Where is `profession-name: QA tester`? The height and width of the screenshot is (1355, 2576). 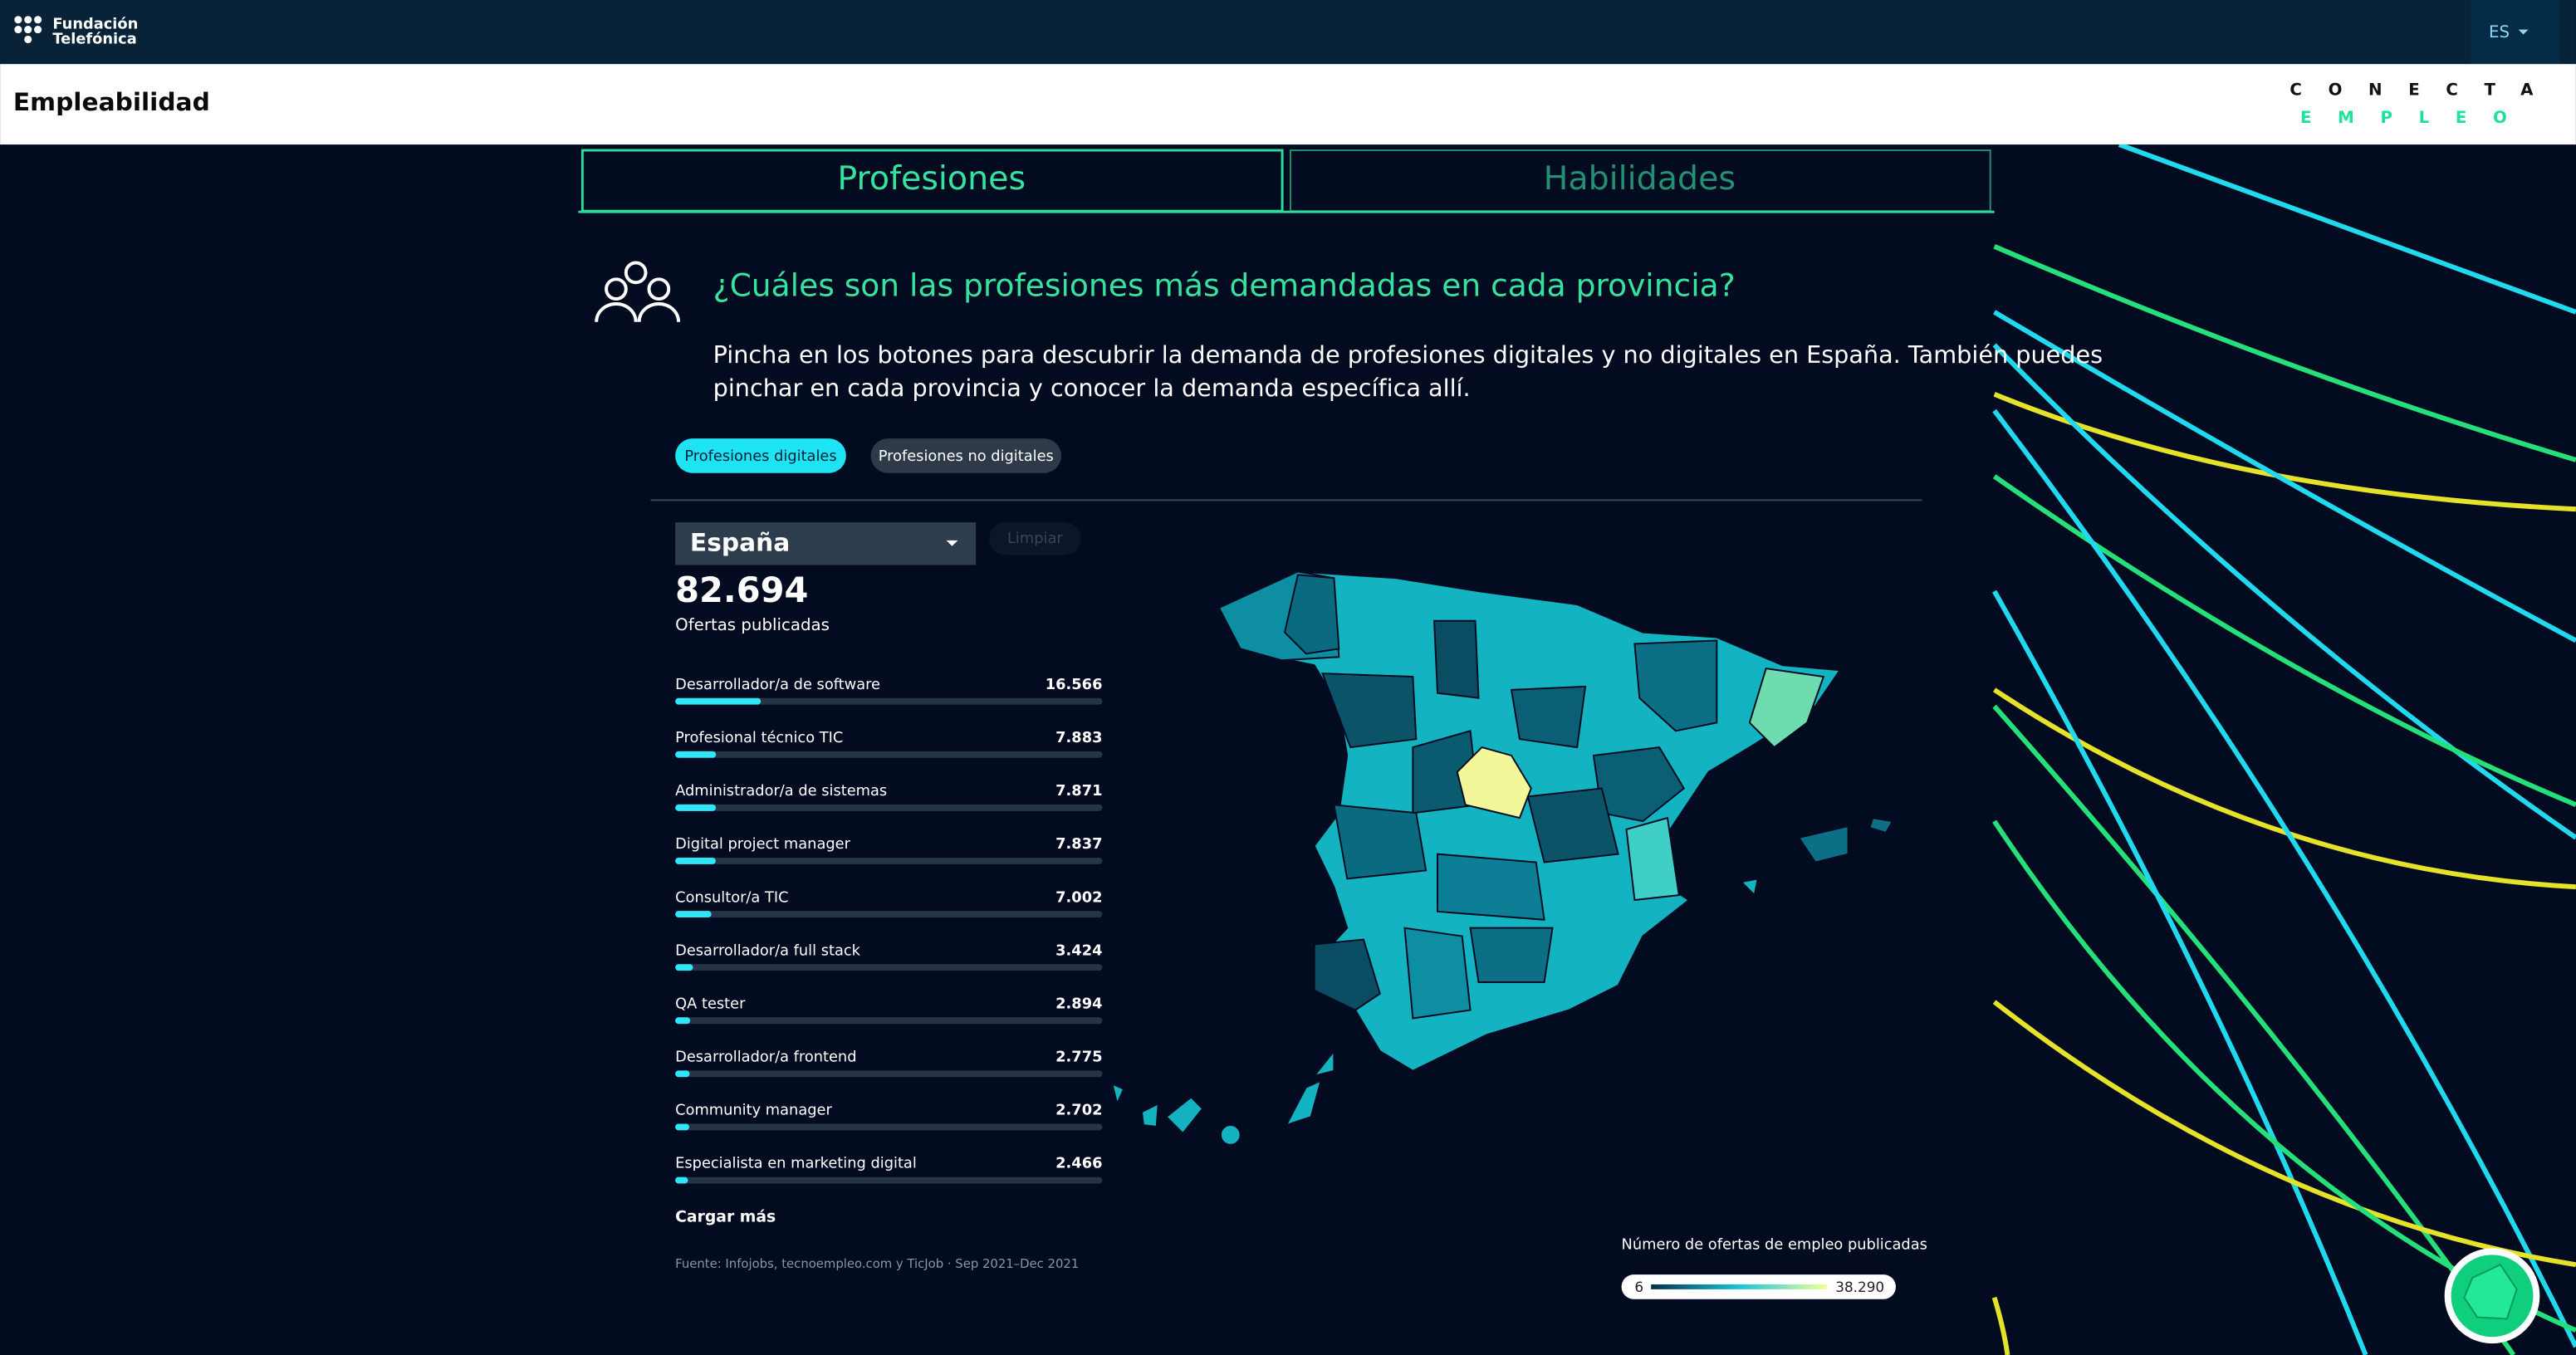 profession-name: QA tester is located at coordinates (710, 1003).